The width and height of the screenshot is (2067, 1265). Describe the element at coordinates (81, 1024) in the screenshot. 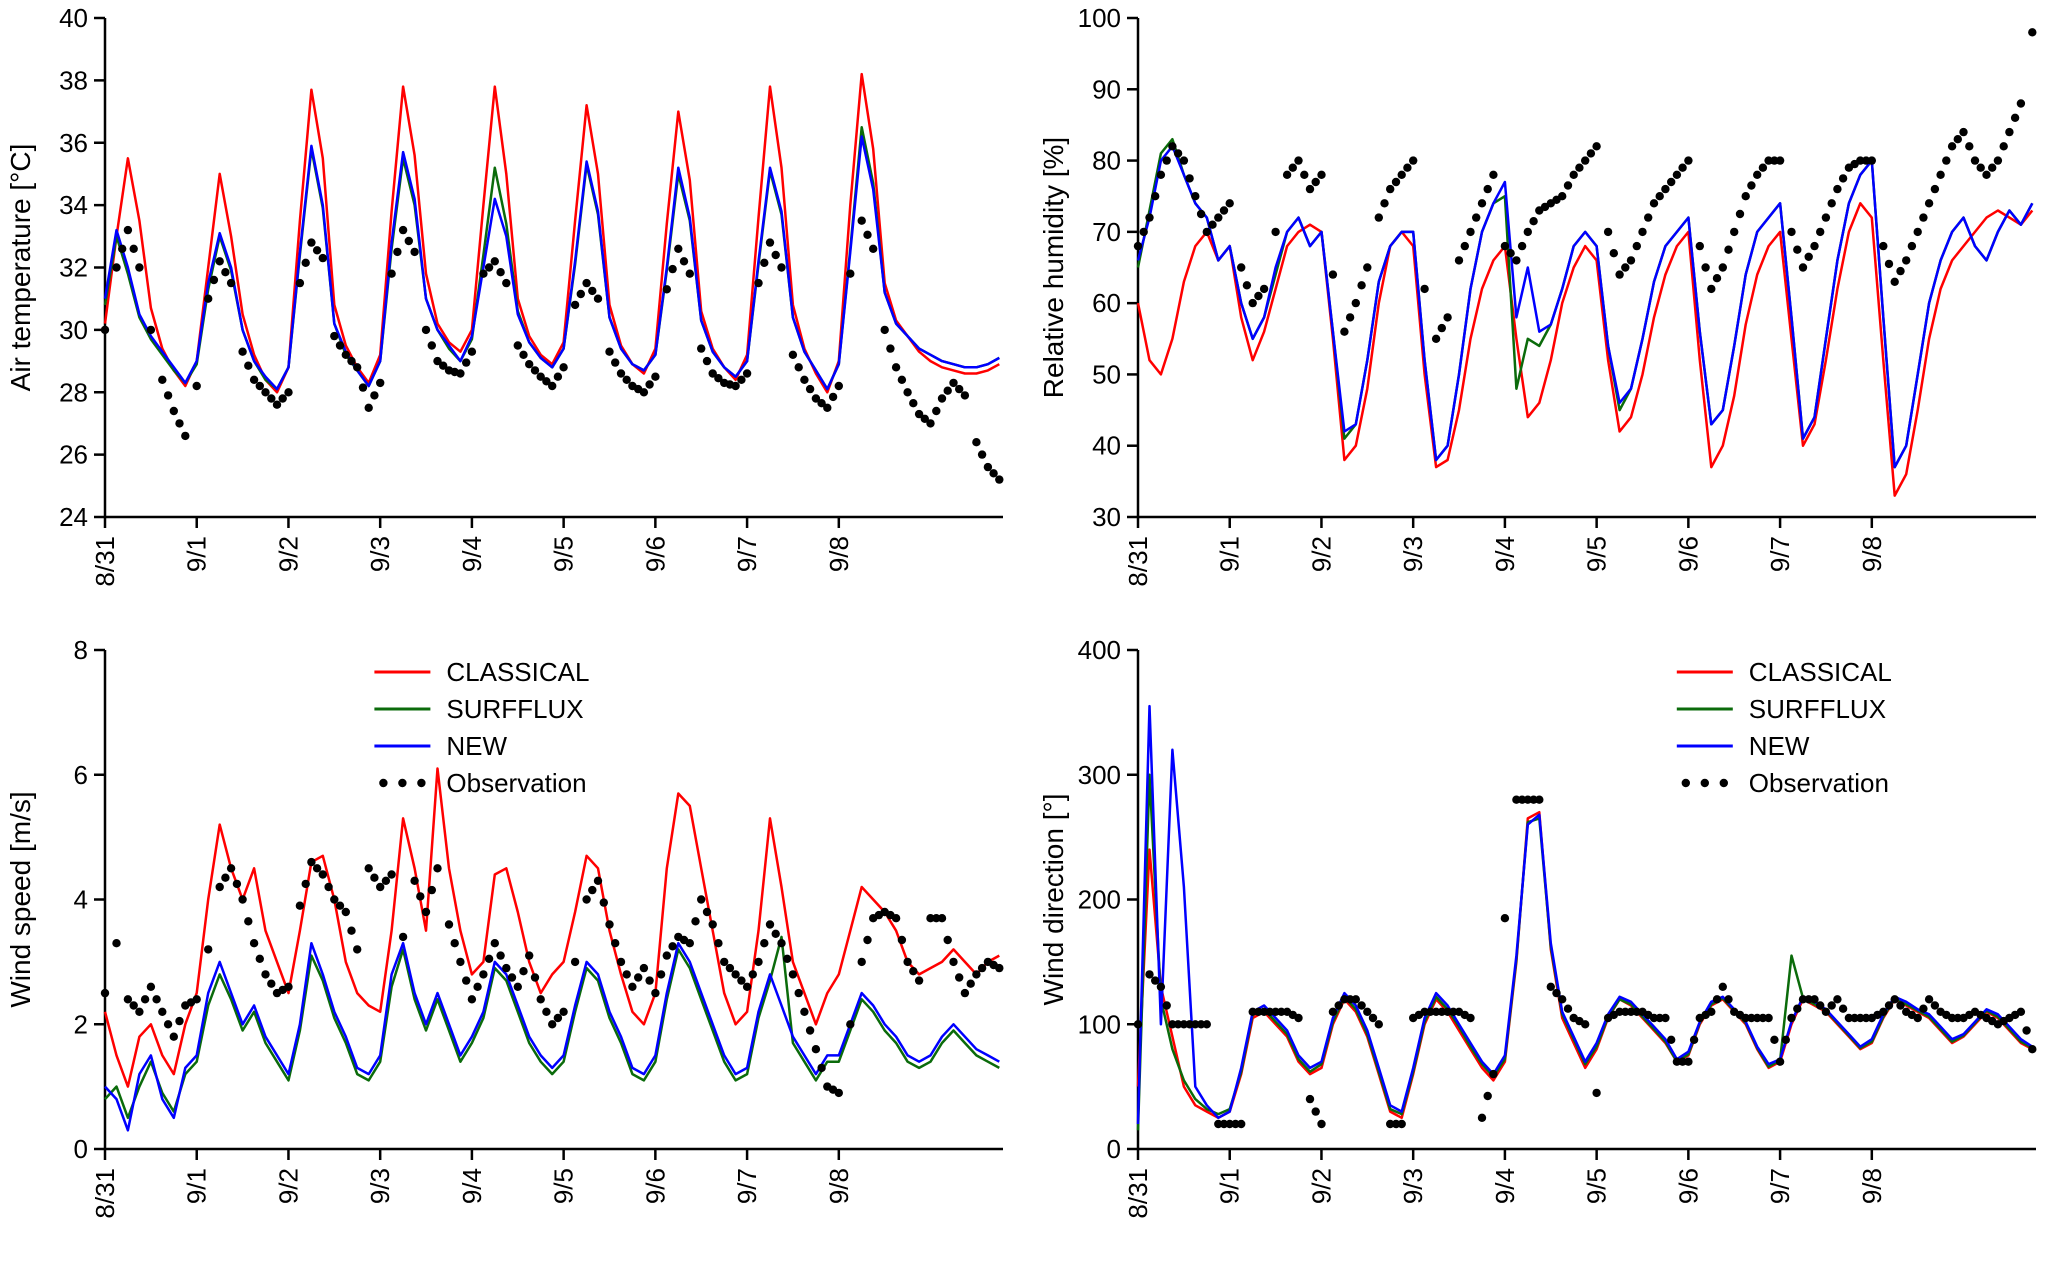

I see `y-tick-label: 2` at that location.